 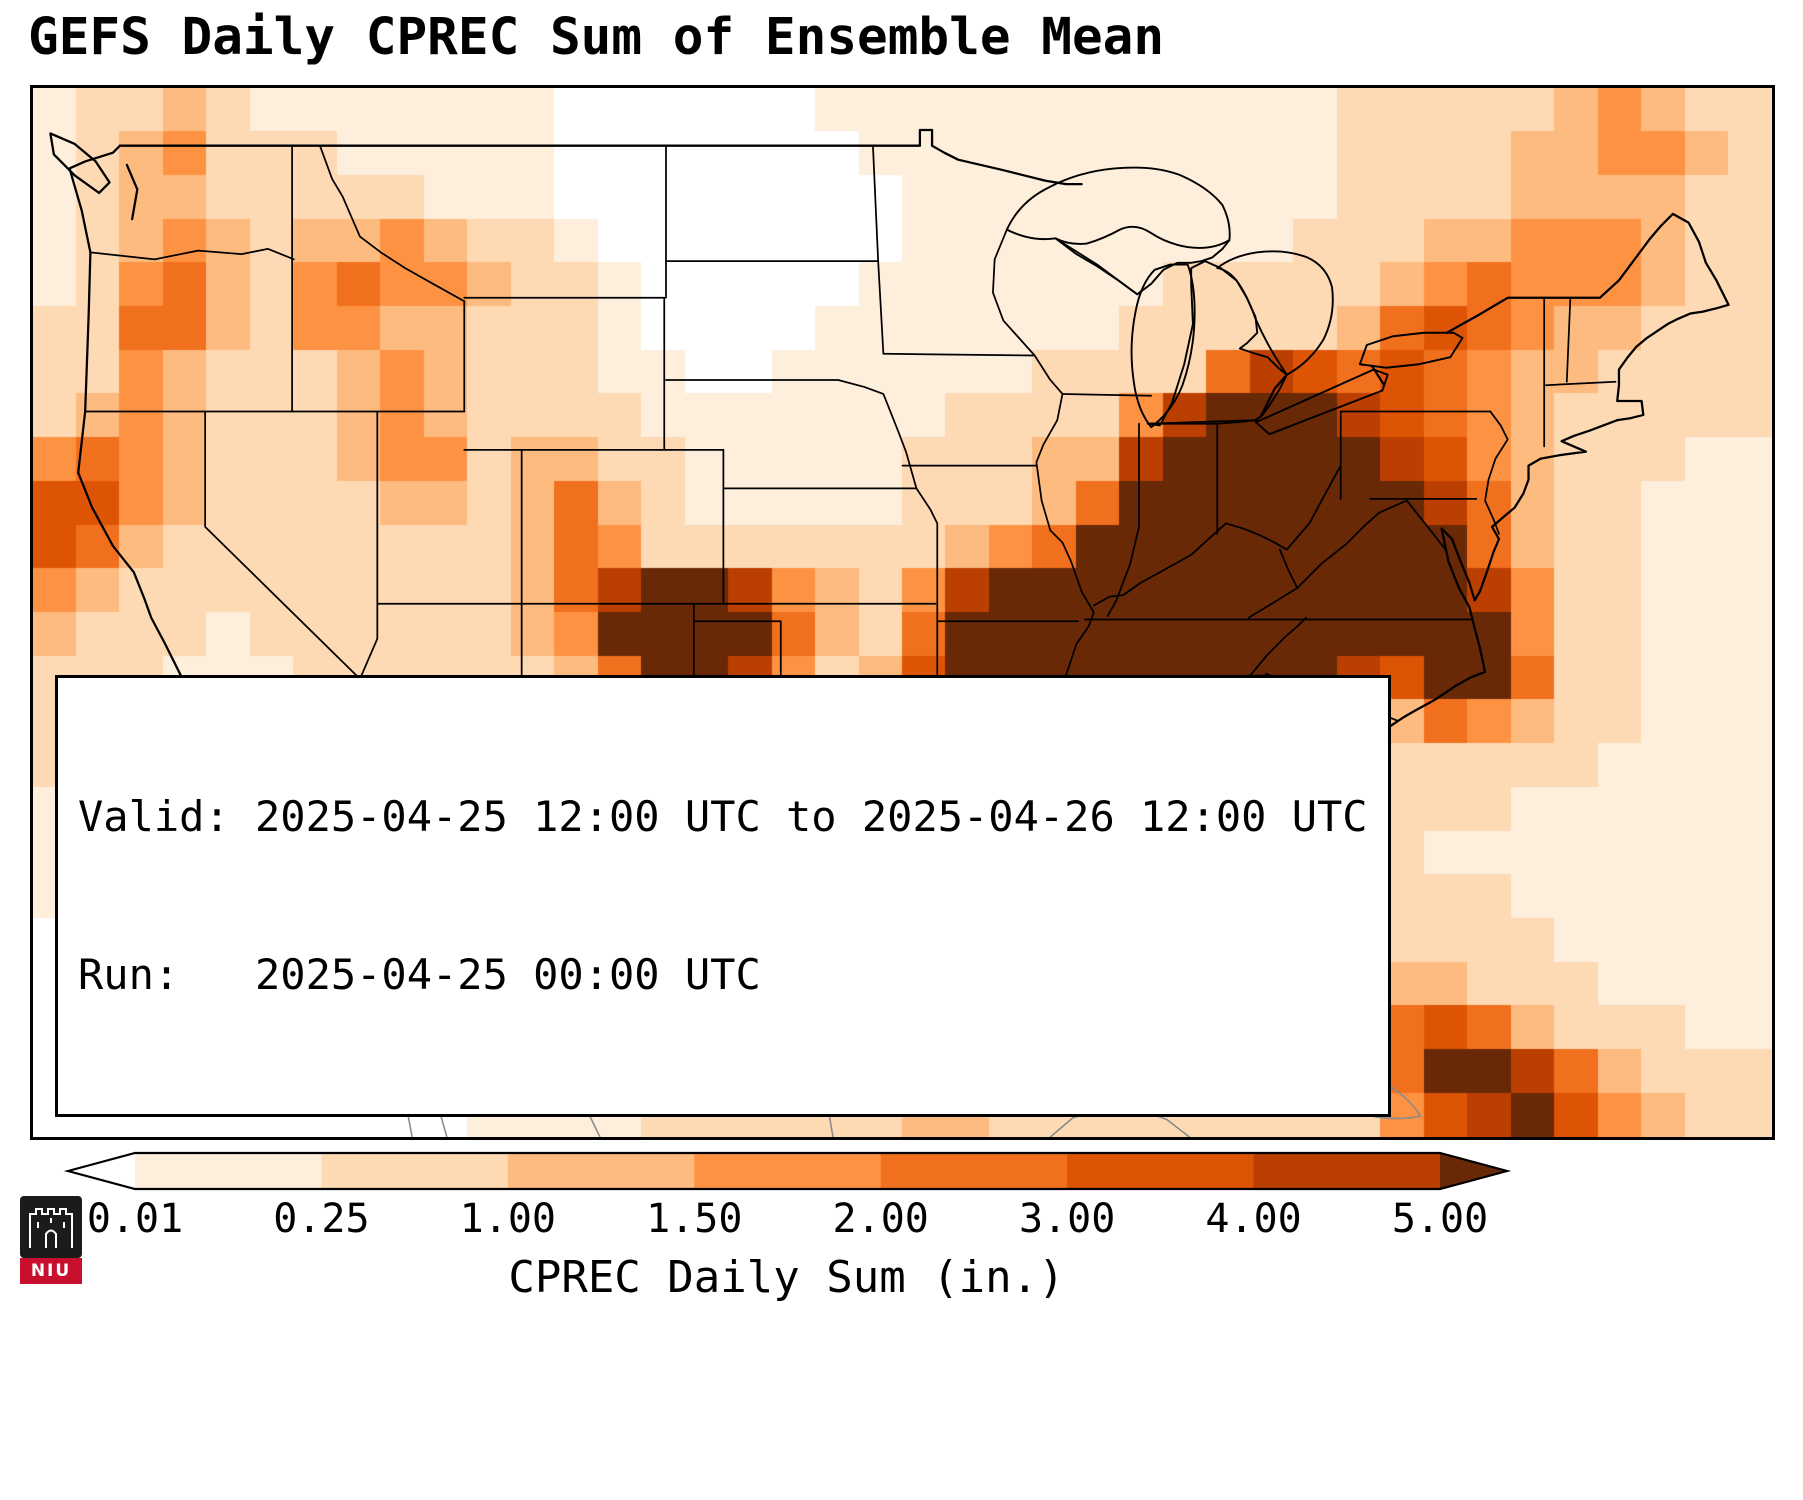 What do you see at coordinates (508, 1219) in the screenshot?
I see `colorbar-tick-label: 1.00` at bounding box center [508, 1219].